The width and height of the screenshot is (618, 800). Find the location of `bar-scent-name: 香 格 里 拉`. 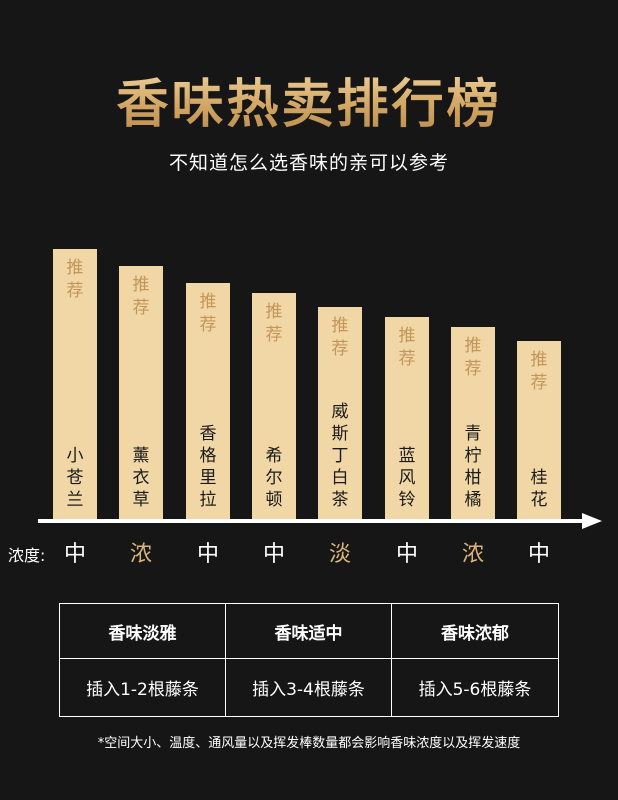

bar-scent-name: 香 格 里 拉 is located at coordinates (208, 467).